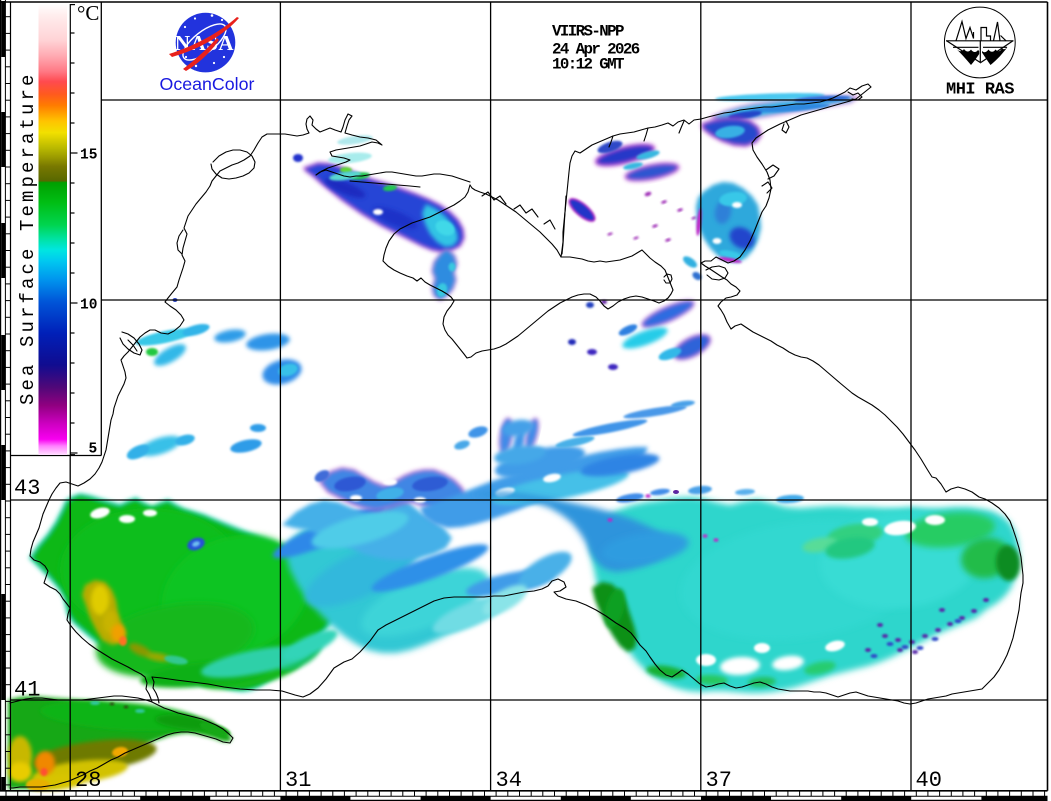 This screenshot has height=801, width=1051. Describe the element at coordinates (509, 780) in the screenshot. I see `svg-text: 34` at that location.